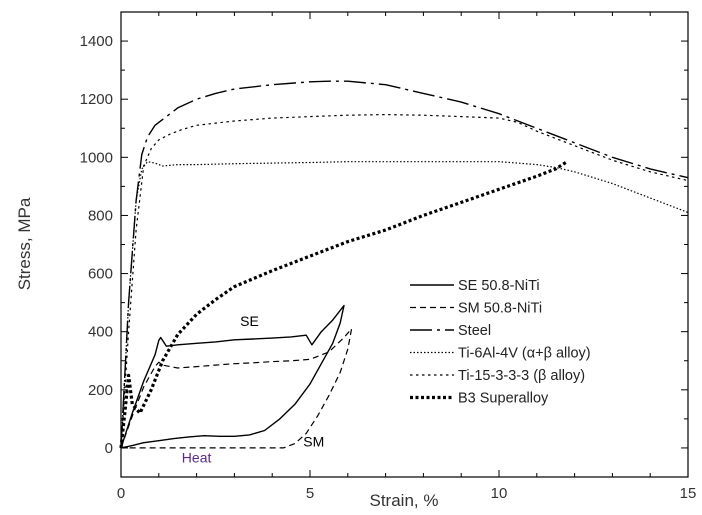 The width and height of the screenshot is (702, 515). What do you see at coordinates (313, 441) in the screenshot?
I see `annotation-sm: SM` at bounding box center [313, 441].